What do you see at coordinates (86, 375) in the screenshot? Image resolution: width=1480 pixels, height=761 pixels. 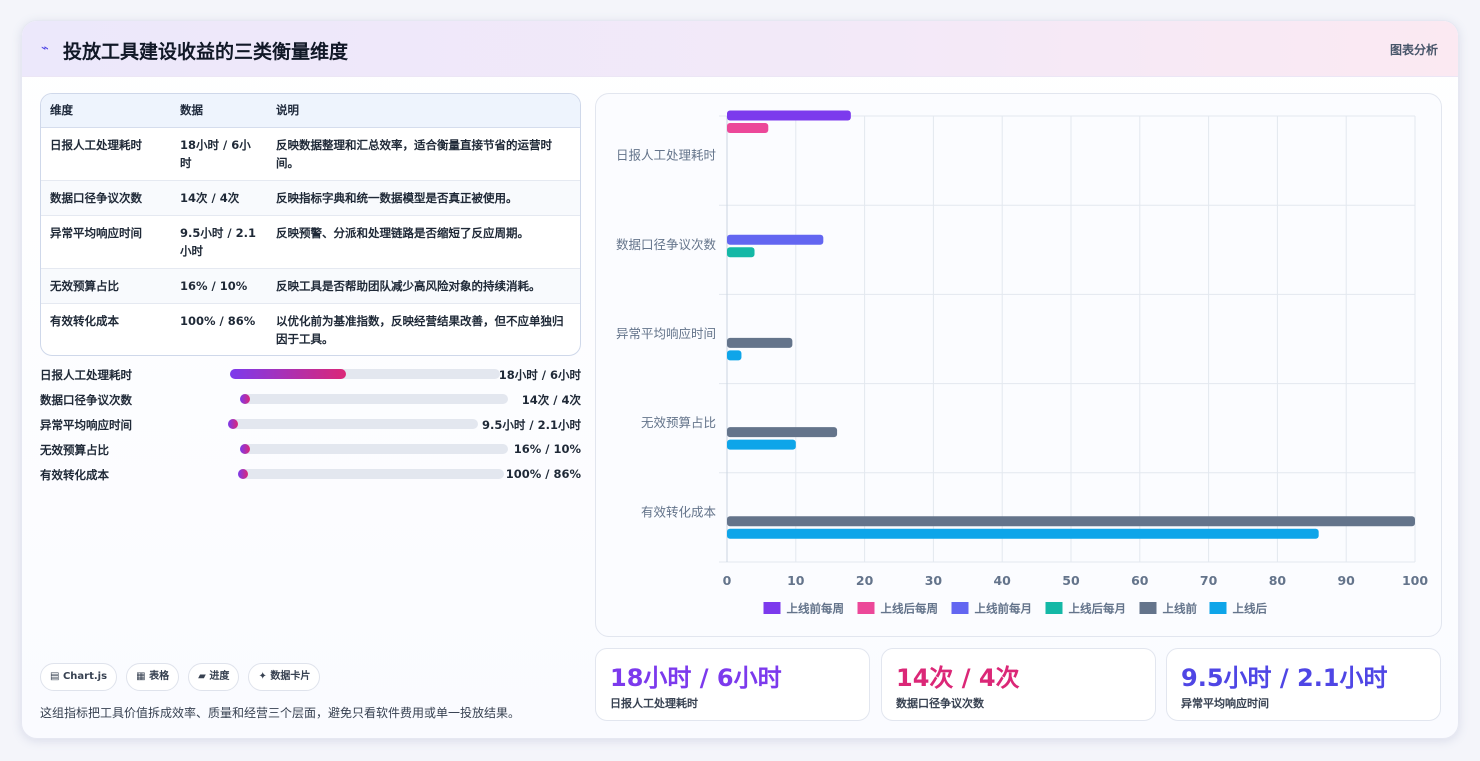 I see `progress-label: 日报人工处理耗时` at bounding box center [86, 375].